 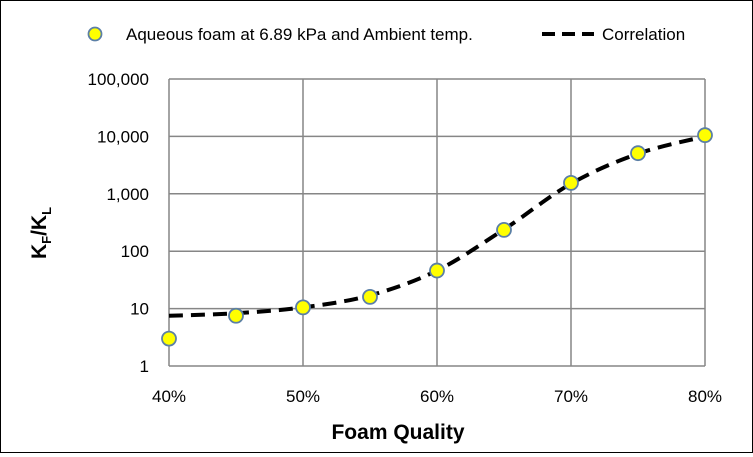 What do you see at coordinates (139, 309) in the screenshot?
I see `y-tick-label: 10` at bounding box center [139, 309].